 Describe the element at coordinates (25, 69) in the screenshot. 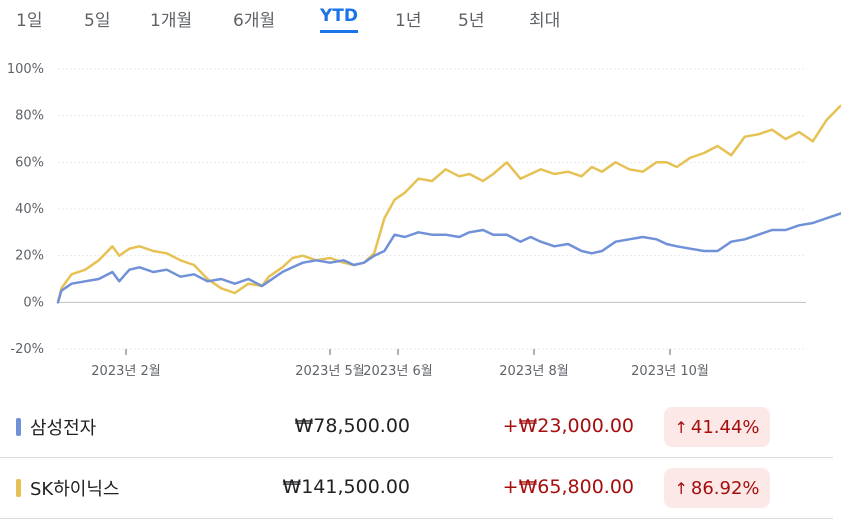

I see `y-tick-label: 100%` at that location.